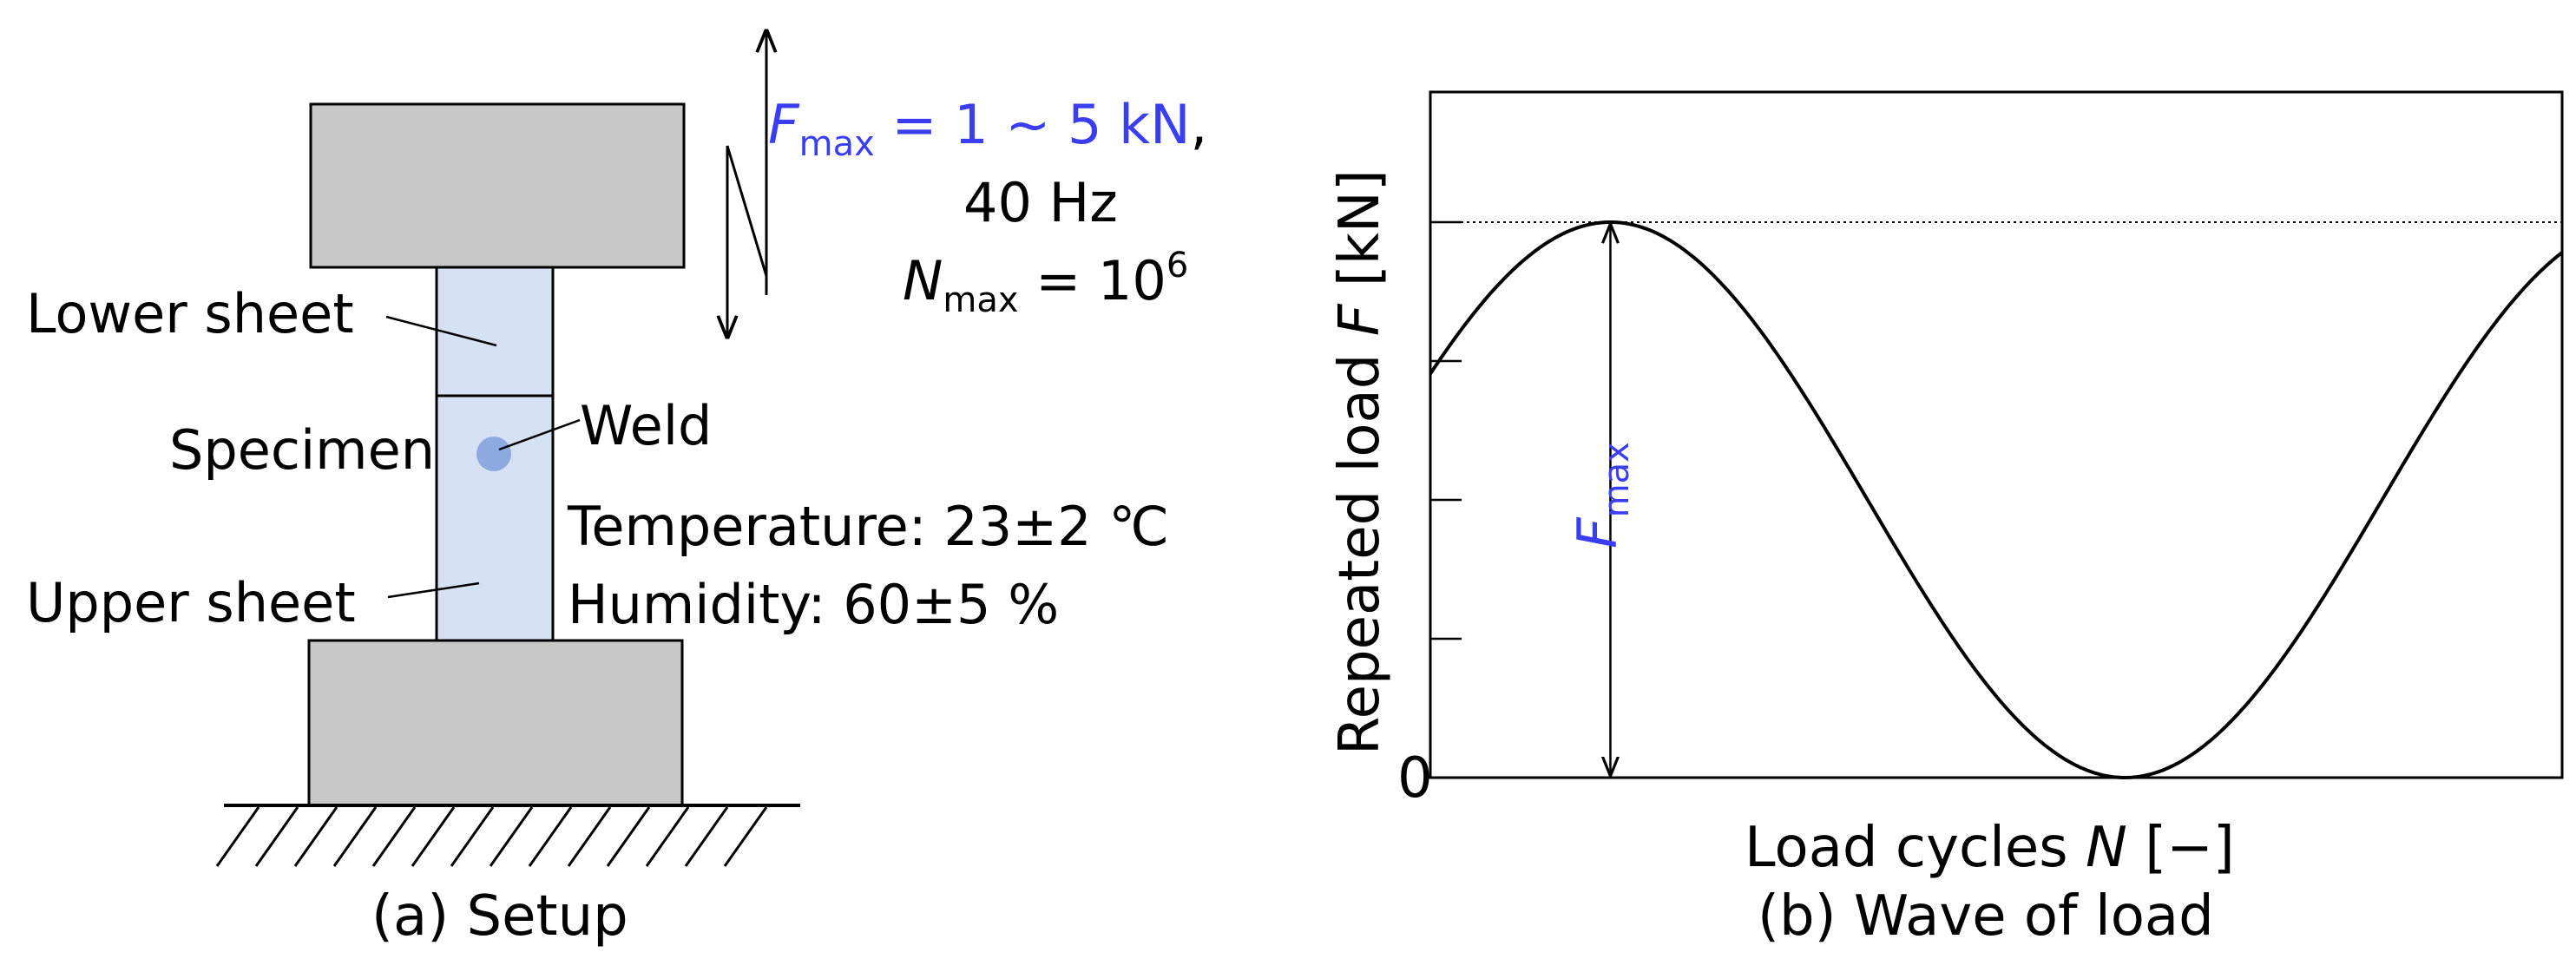 This screenshot has width=2576, height=959. I want to click on y-axis-label: Repeated load F [kN], so click(1360, 462).